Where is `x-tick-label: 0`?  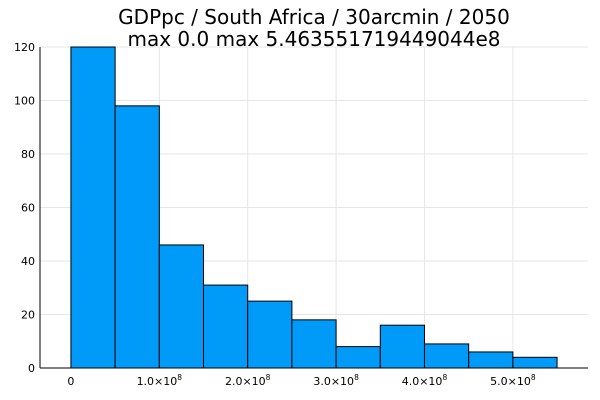
x-tick-label: 0 is located at coordinates (70, 381).